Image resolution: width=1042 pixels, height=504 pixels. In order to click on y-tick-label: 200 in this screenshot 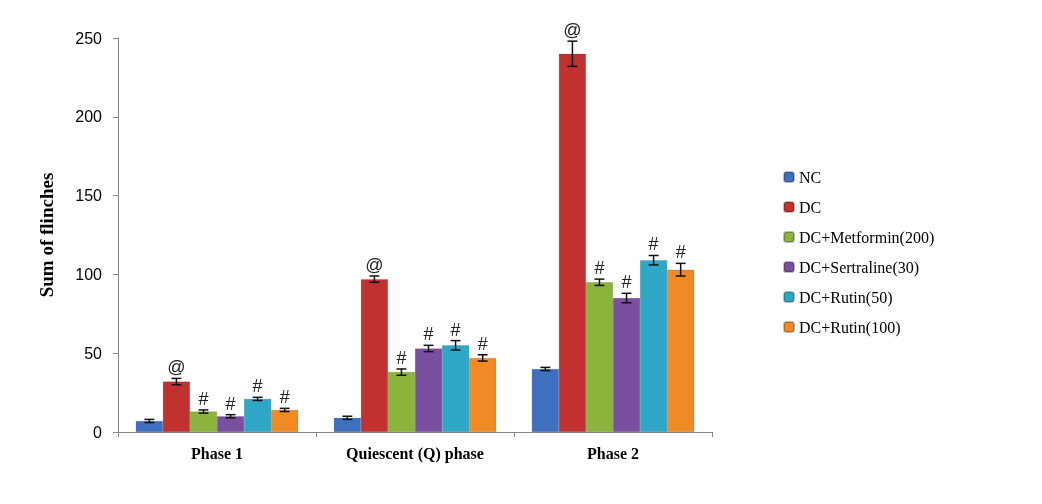, I will do `click(89, 117)`.